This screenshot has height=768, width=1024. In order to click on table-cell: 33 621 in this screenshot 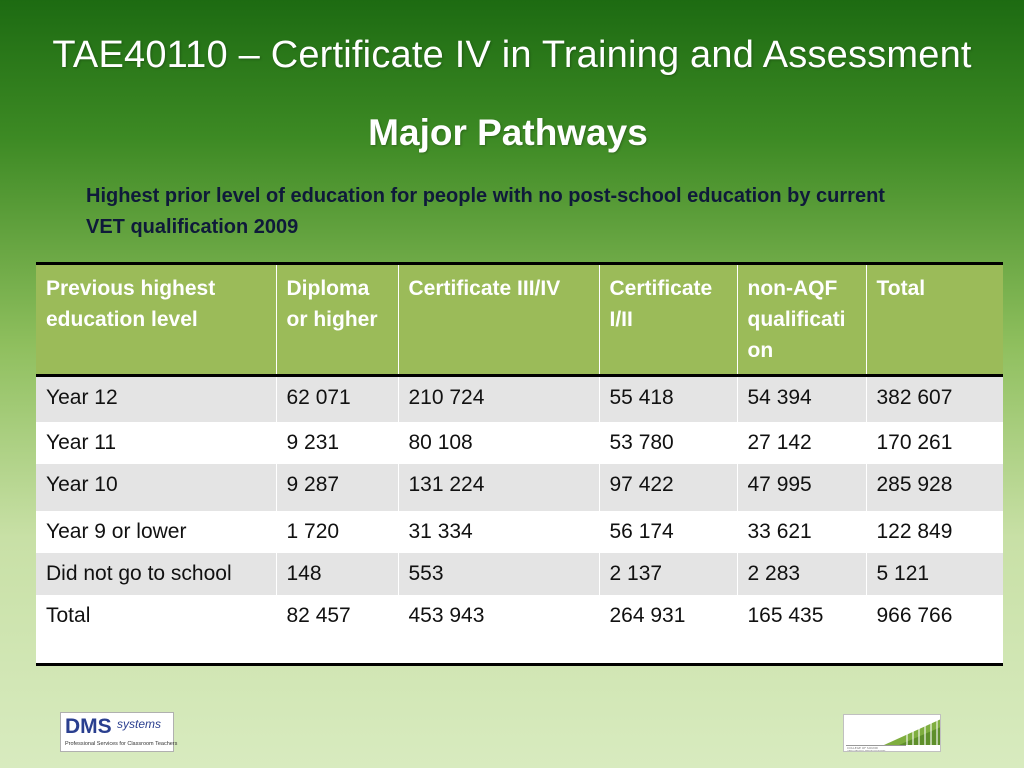, I will do `click(802, 531)`.